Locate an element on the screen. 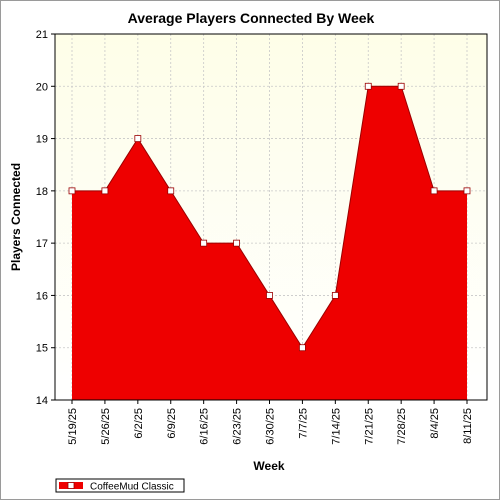  chart-title: Average Players Connected By Week is located at coordinates (251, 18).